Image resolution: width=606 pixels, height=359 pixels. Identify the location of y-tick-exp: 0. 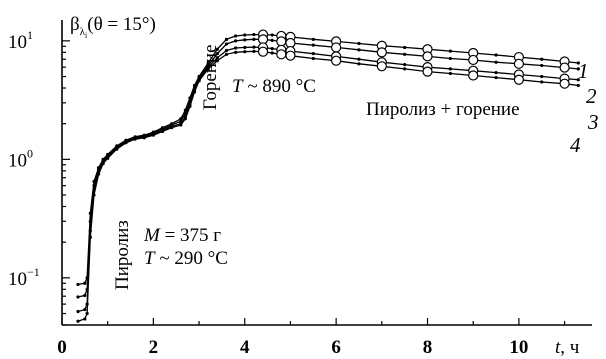
(30, 153).